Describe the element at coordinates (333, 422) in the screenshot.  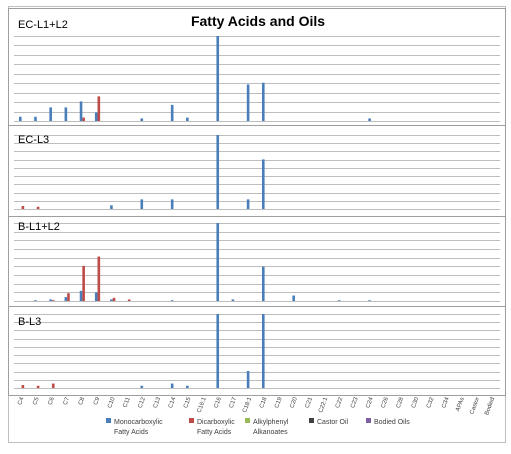
I see `legend-label: Castor Oil` at that location.